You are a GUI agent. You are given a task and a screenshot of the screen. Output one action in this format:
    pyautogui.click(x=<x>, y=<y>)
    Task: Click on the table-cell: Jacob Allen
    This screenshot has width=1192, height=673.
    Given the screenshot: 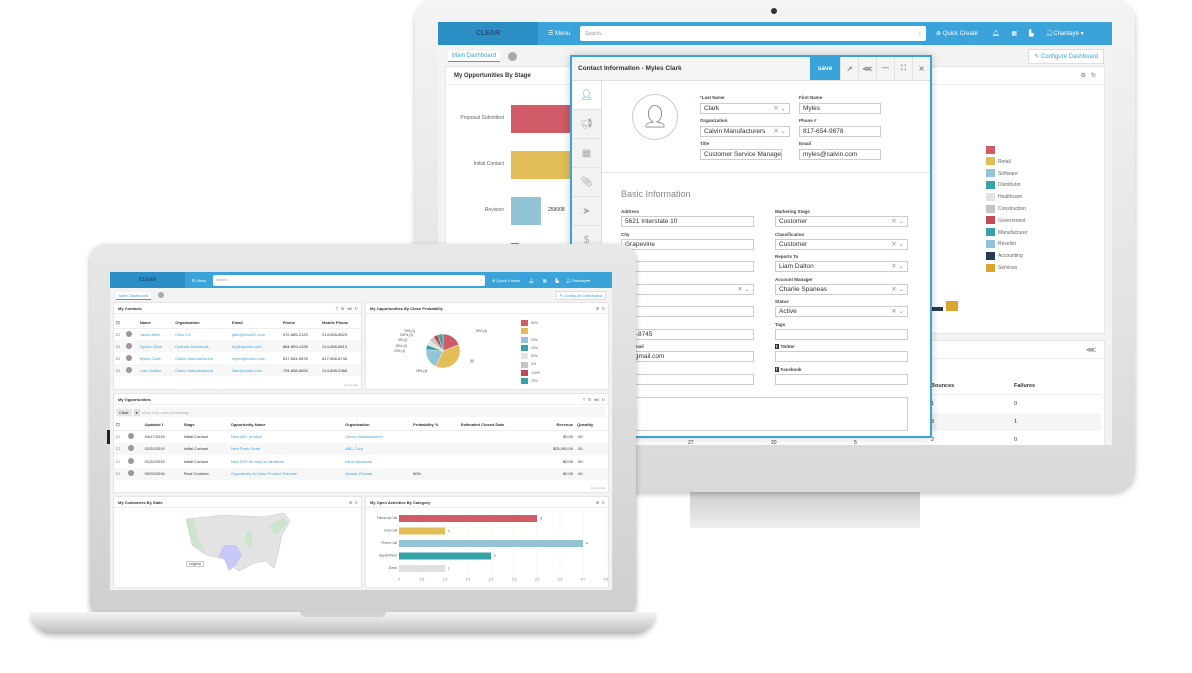 What is the action you would take?
    pyautogui.click(x=150, y=334)
    